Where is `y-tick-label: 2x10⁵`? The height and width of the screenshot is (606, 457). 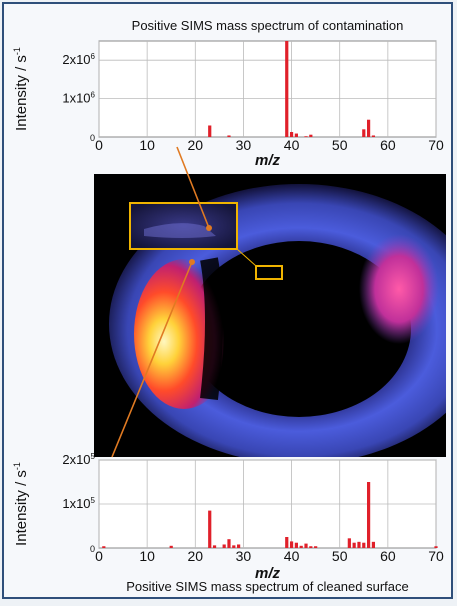 y-tick-label: 2x10⁵ is located at coordinates (78, 459).